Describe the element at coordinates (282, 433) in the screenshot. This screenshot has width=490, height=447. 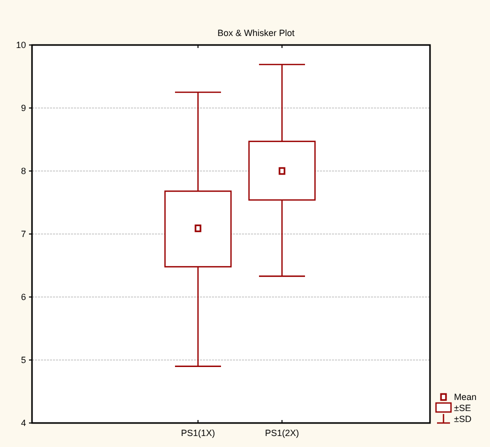
I see `x-tick-label: PS1(2X)` at that location.